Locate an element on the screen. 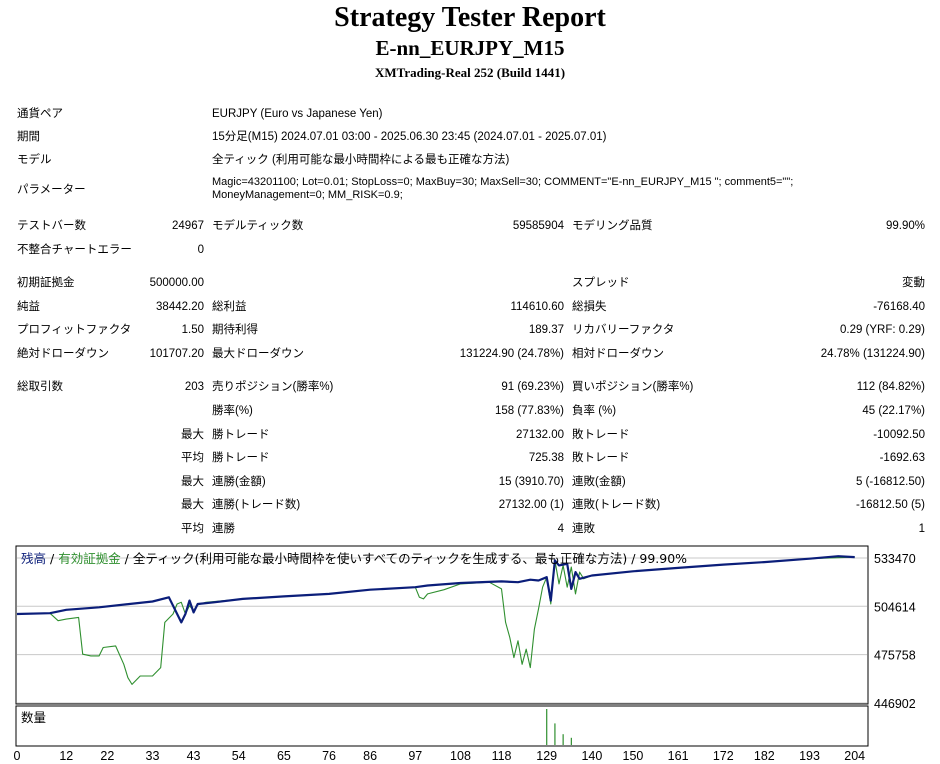 This screenshot has height=764, width=940. avg-consec-losses-value: 1 is located at coordinates (921, 529).